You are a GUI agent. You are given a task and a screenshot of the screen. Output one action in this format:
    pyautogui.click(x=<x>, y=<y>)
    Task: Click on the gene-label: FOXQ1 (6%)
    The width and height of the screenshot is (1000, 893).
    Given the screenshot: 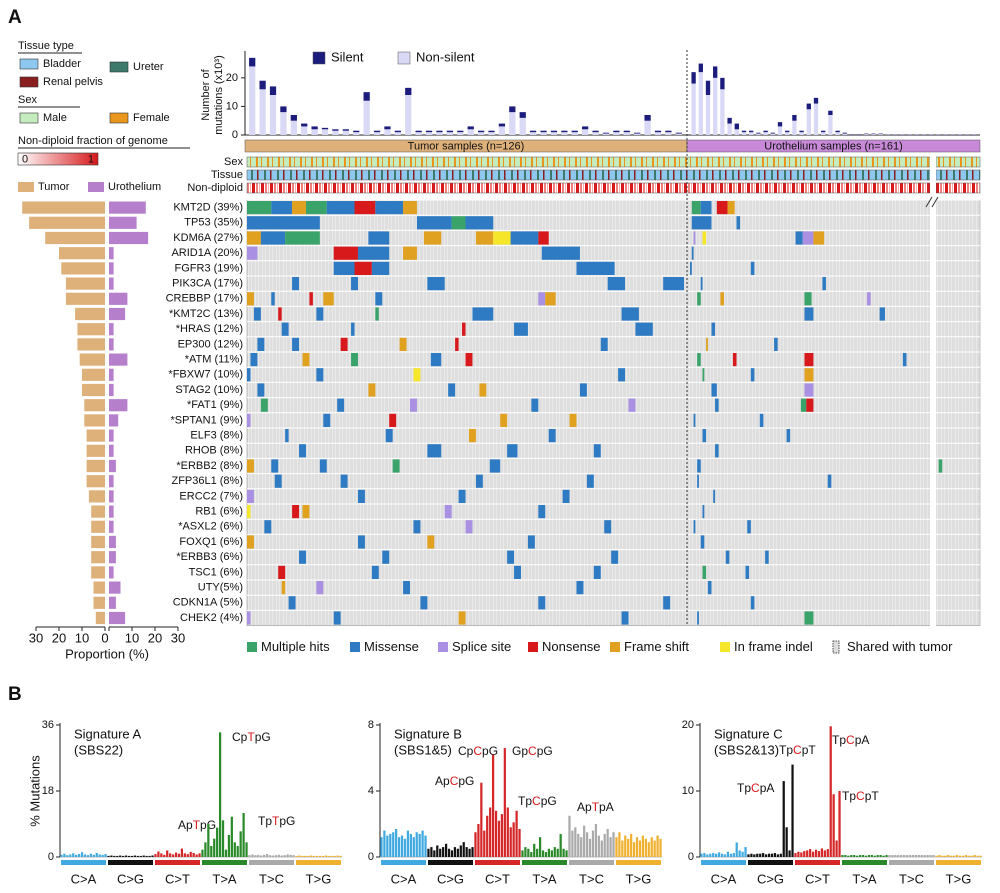 What is the action you would take?
    pyautogui.click(x=211, y=542)
    